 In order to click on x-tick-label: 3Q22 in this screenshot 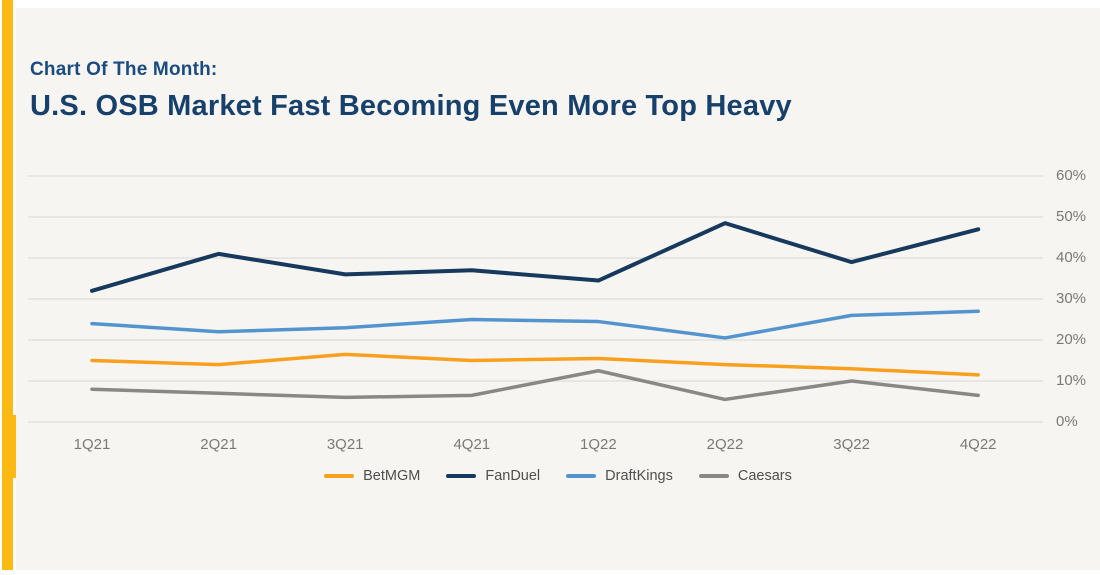, I will do `click(851, 444)`.